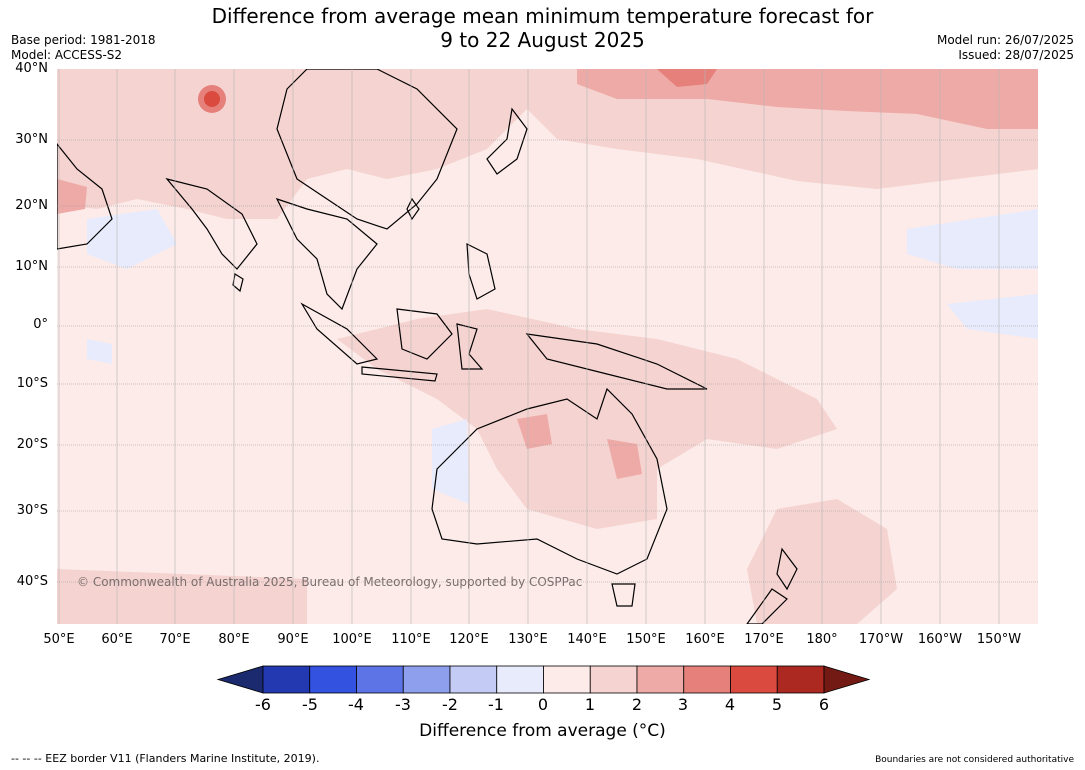  I want to click on anomaly-region-cold-arabian-sea, so click(132, 239).